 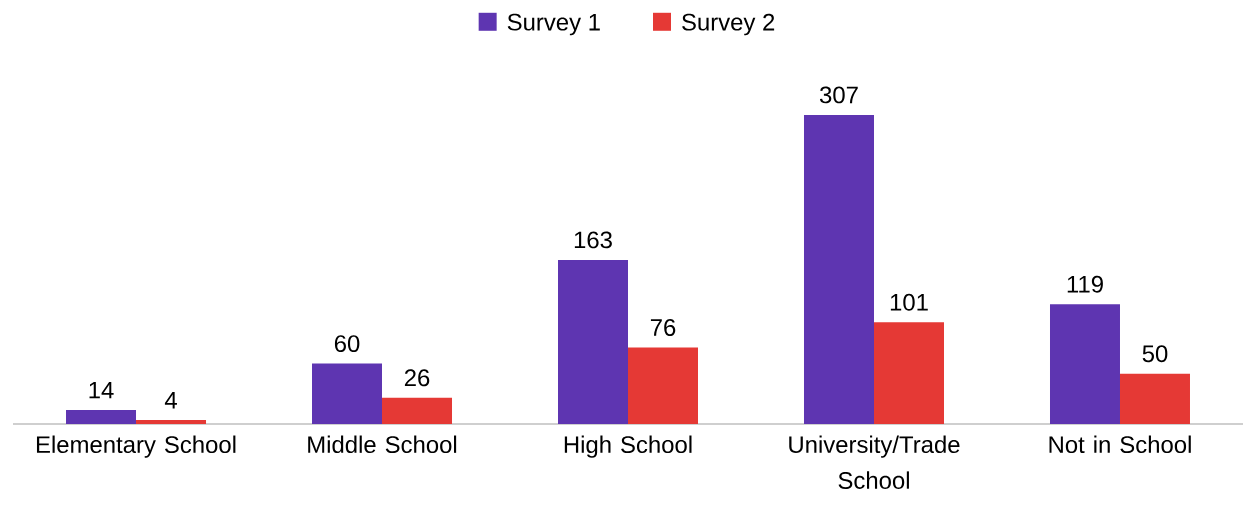 I want to click on x-tick-label: Not in School, so click(x=1120, y=444).